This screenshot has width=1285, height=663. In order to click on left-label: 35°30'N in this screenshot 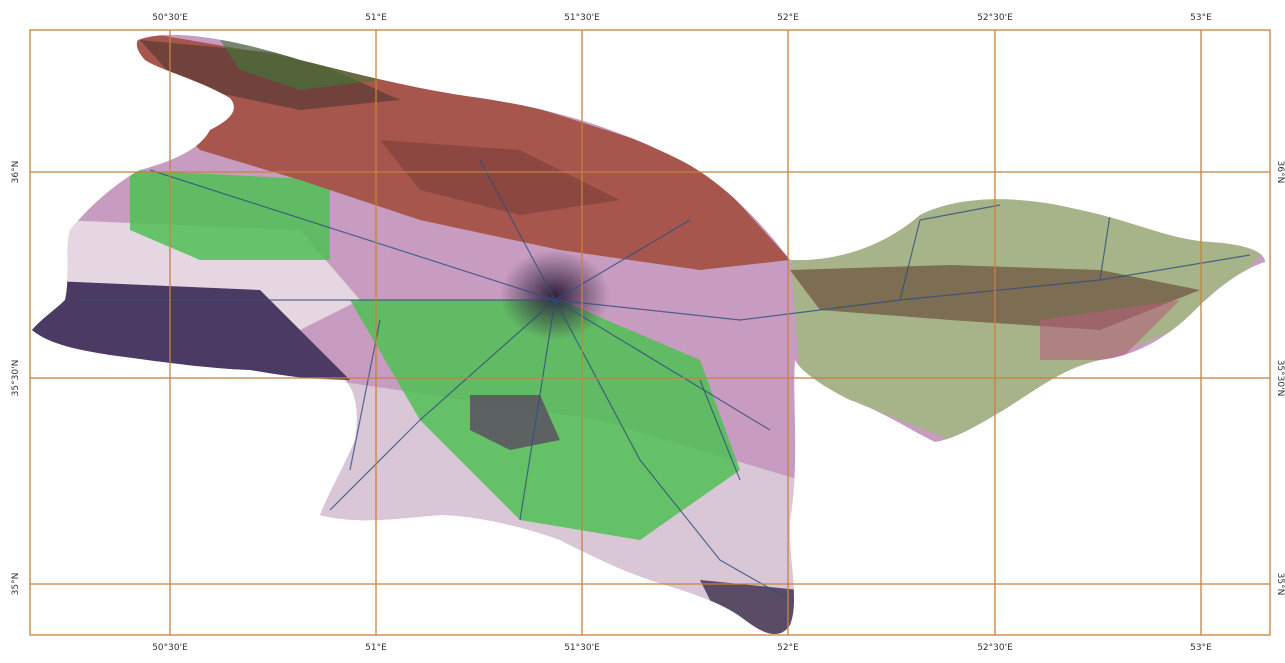, I will do `click(16, 378)`.